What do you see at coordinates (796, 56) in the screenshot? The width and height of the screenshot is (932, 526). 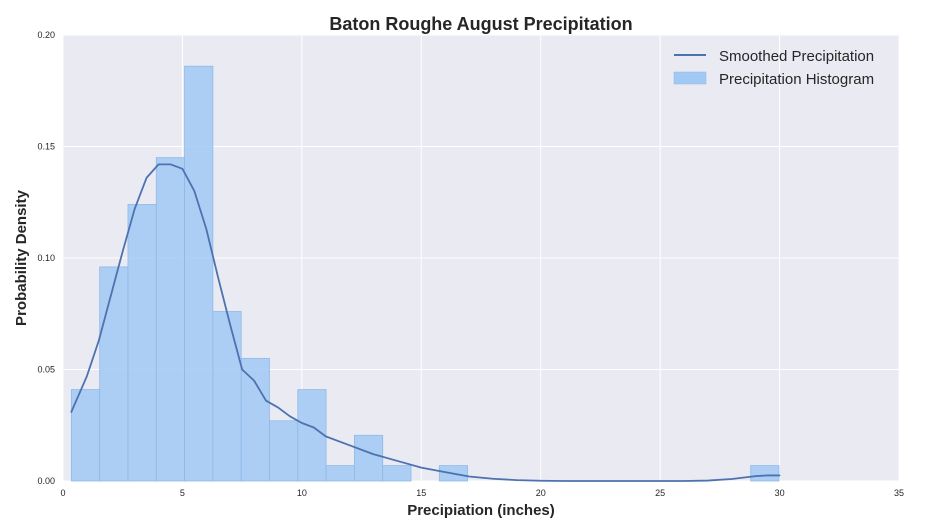 I see `legend-label-smoothed: Smoothed Precipitation` at bounding box center [796, 56].